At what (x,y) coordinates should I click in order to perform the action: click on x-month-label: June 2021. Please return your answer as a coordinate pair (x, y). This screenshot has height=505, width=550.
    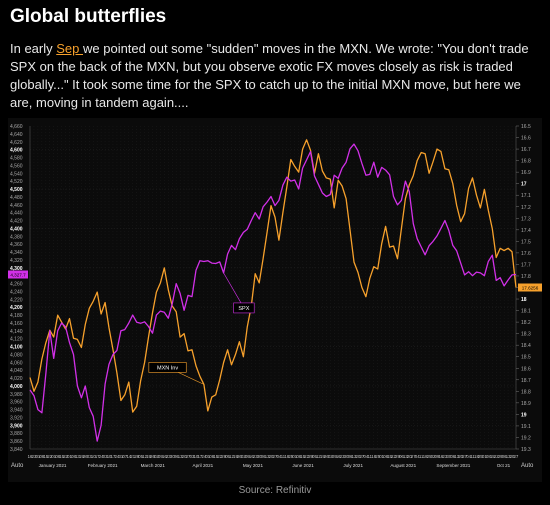
    Looking at the image, I should click on (303, 465).